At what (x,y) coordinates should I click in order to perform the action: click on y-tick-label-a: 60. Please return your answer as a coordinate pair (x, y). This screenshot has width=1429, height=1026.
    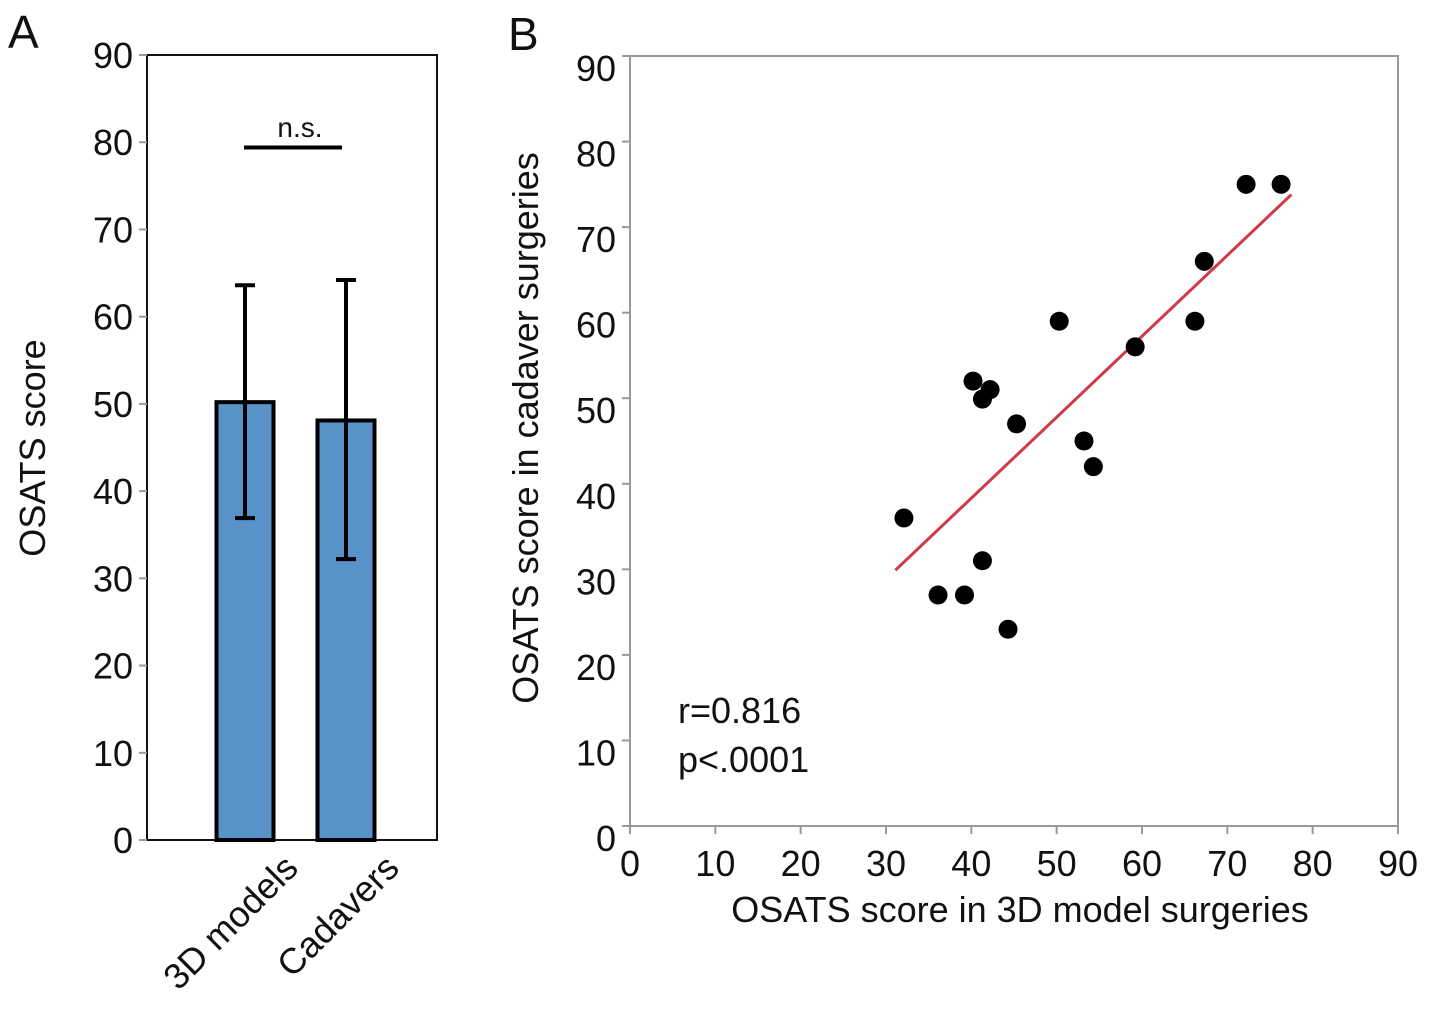
    Looking at the image, I should click on (113, 317).